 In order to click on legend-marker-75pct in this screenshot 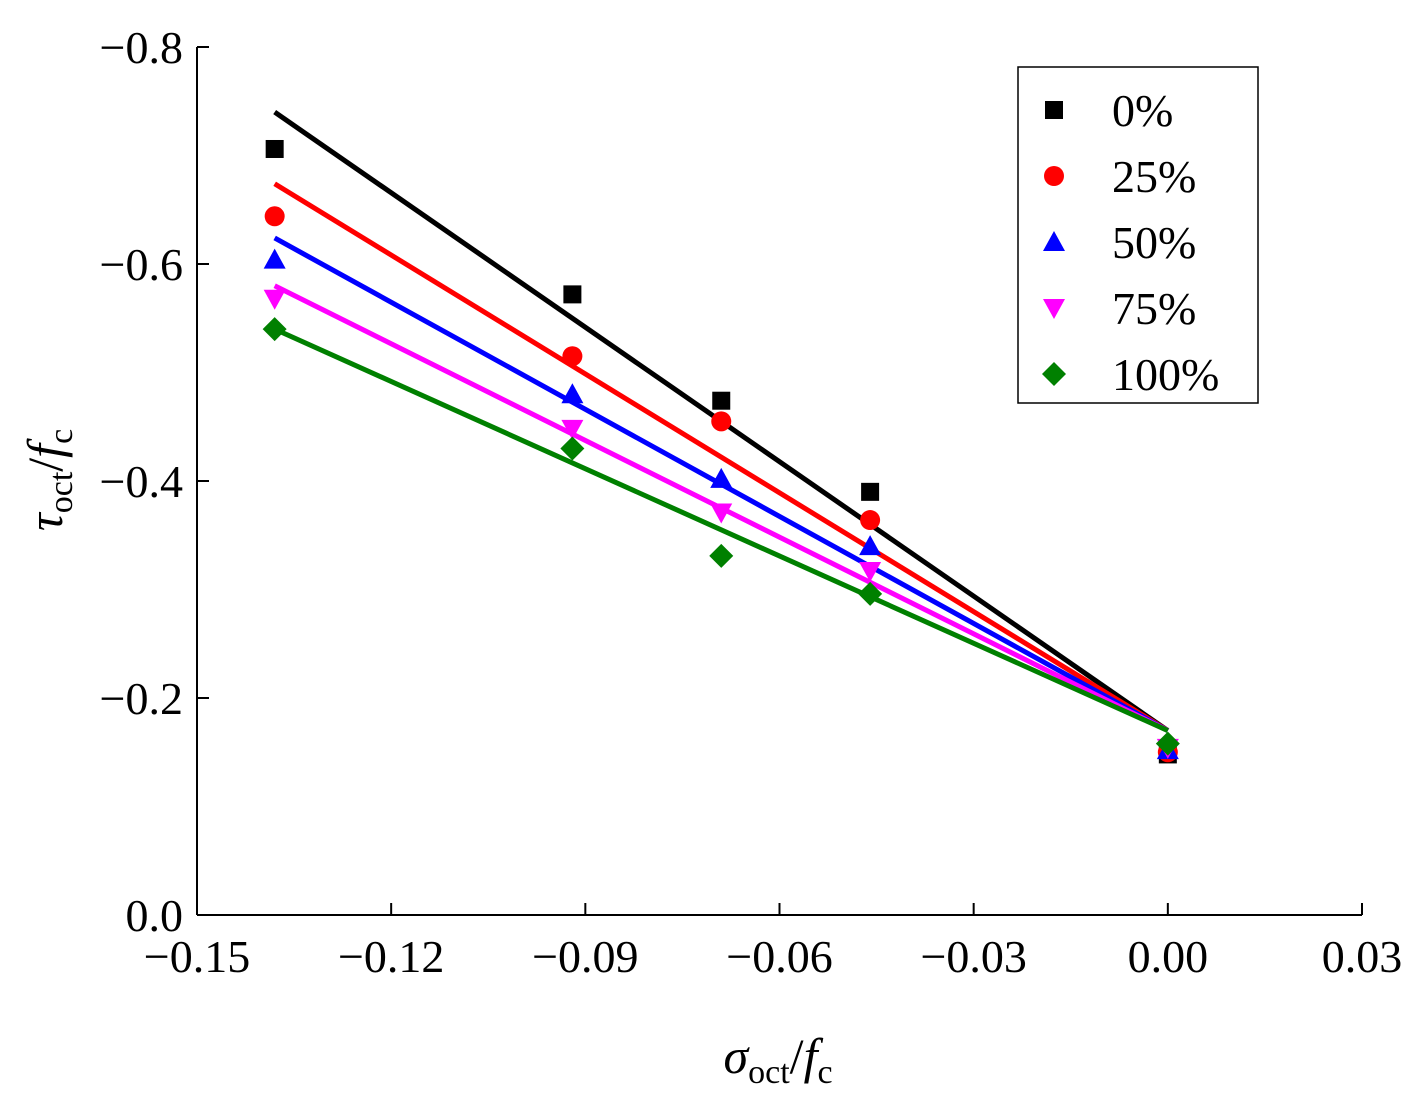, I will do `click(1054, 309)`.